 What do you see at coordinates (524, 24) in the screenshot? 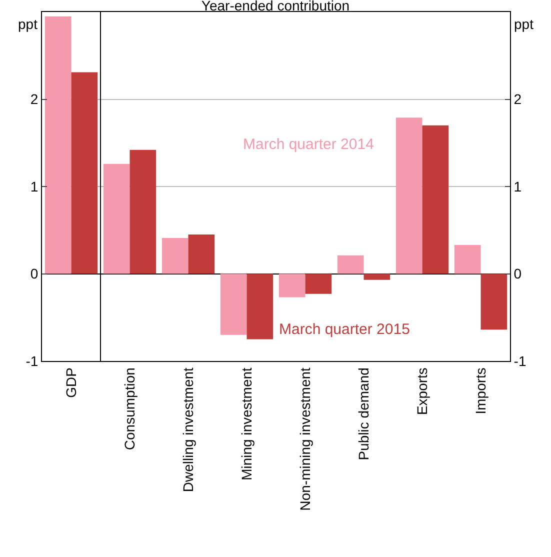
I see `y2-axis-title: ppt` at bounding box center [524, 24].